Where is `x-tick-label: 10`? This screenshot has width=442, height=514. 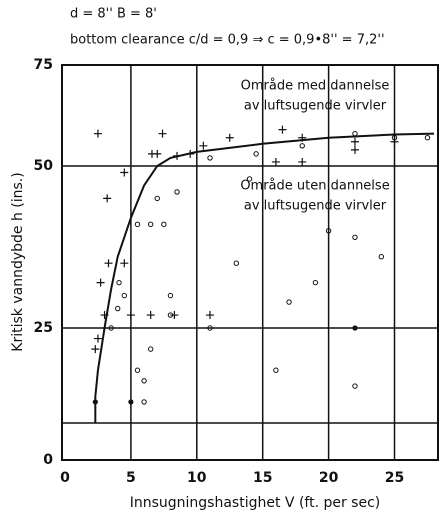
x-tick-label: 10 is located at coordinates (197, 478).